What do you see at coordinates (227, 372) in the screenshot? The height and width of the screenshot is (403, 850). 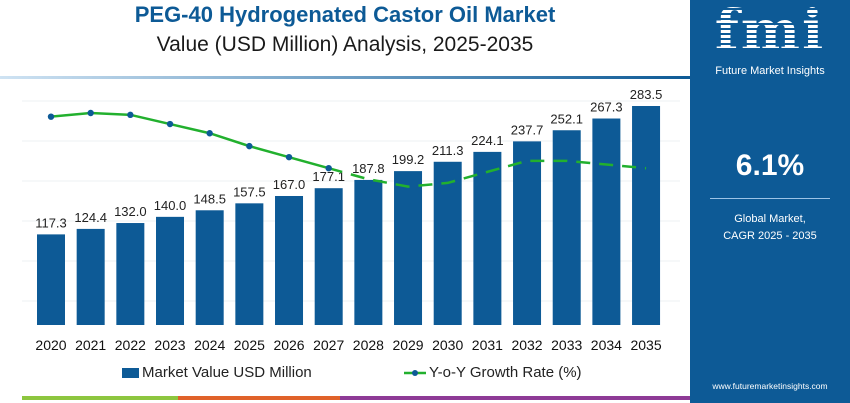 I see `legend-label-bar: Market Value USD Million` at bounding box center [227, 372].